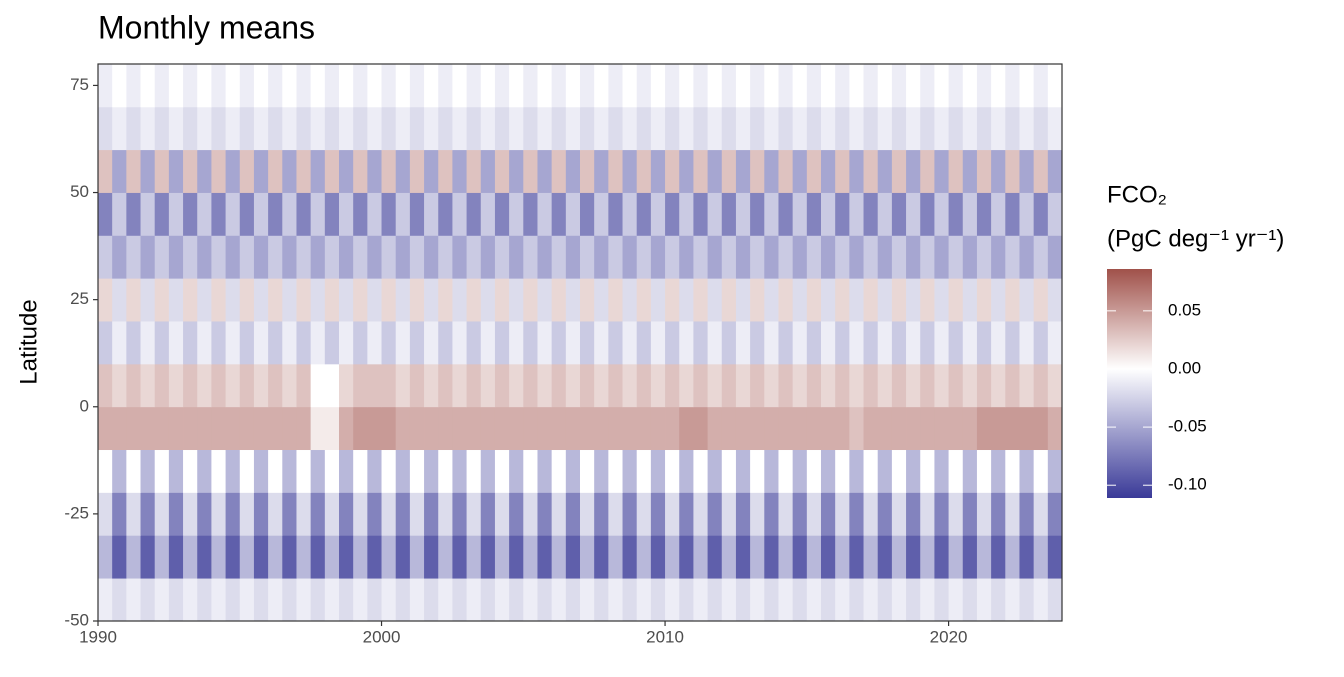  I want to click on x-tick-label: 2010, so click(665, 636).